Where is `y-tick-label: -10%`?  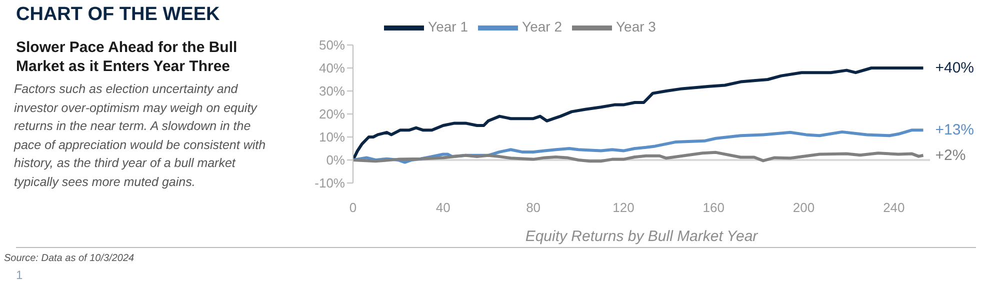
y-tick-label: -10% is located at coordinates (330, 183).